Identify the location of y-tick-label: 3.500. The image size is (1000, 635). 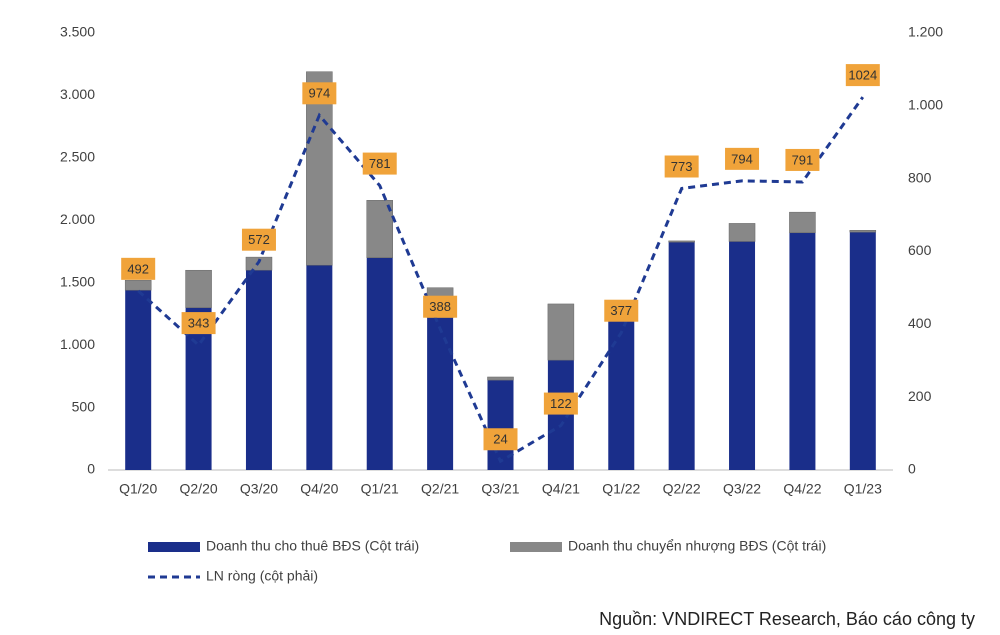
(77, 32).